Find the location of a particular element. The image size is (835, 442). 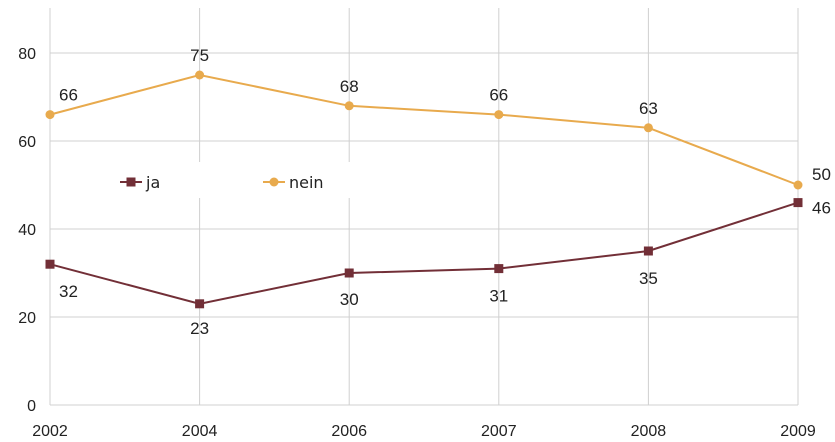

x-tick-label: 2004 is located at coordinates (200, 431).